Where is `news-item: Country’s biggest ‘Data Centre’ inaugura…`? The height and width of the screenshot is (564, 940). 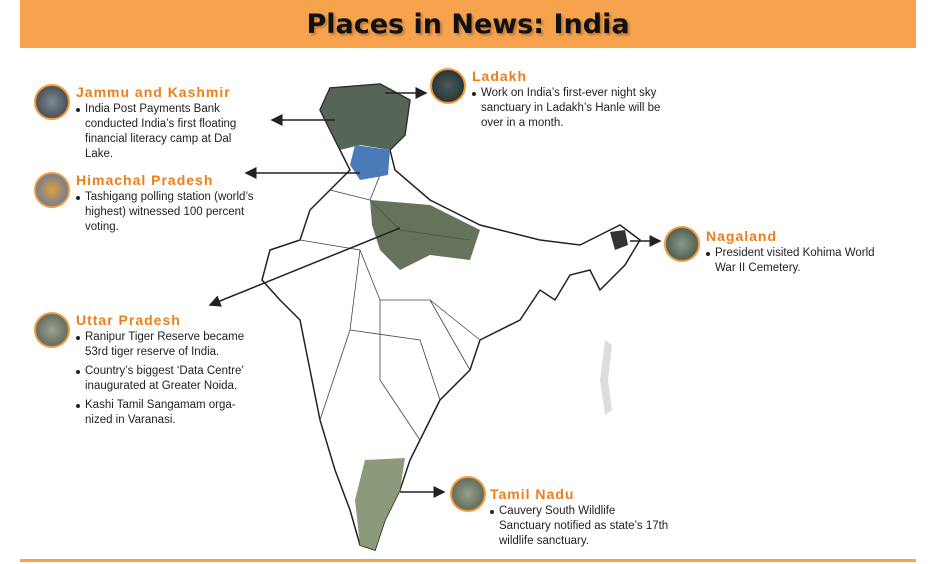 news-item: Country’s biggest ‘Data Centre’ inaugura… is located at coordinates (168, 379).